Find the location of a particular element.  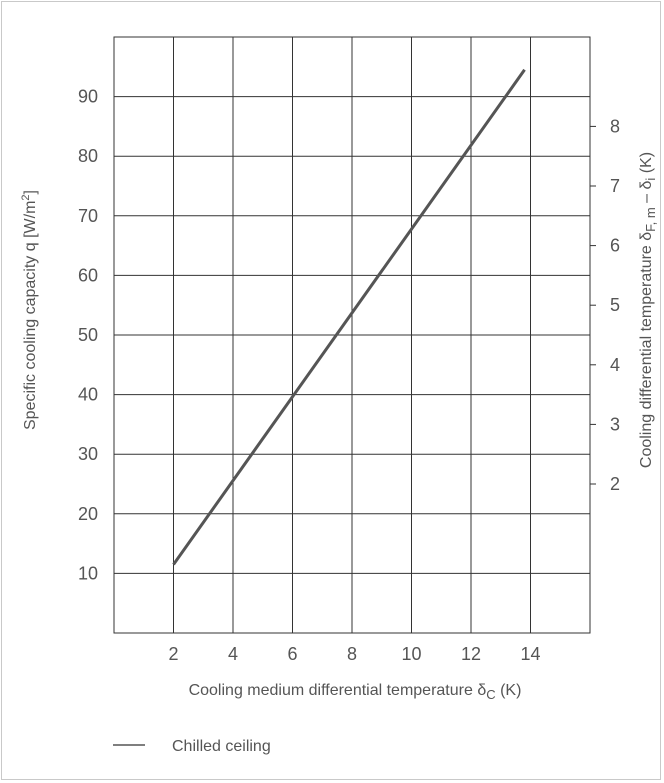

y2-tick-label: 7 is located at coordinates (615, 186).